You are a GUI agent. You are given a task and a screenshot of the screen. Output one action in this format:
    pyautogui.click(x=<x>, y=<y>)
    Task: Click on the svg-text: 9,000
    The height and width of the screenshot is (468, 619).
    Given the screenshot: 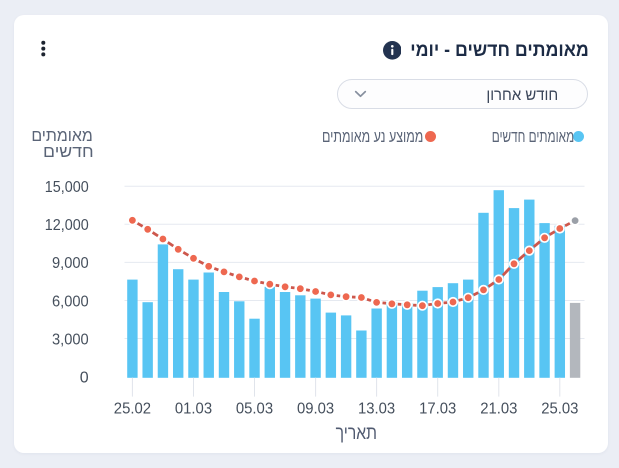 What is the action you would take?
    pyautogui.click(x=70, y=263)
    